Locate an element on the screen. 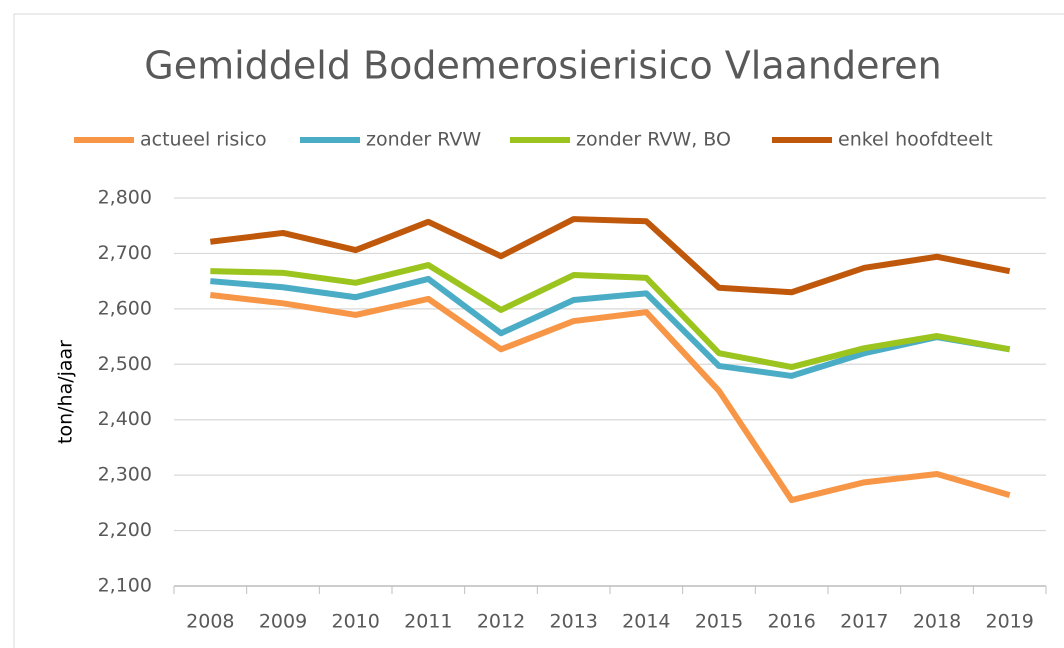  x-tick-label: 2019 is located at coordinates (1009, 622).